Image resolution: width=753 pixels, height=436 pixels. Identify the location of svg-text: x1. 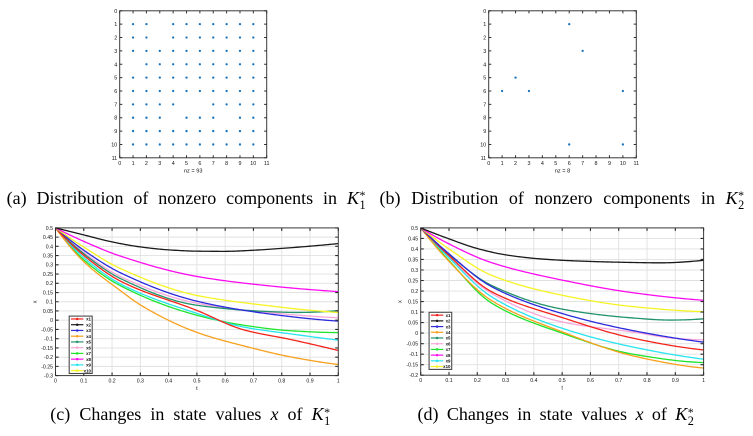
(448, 315).